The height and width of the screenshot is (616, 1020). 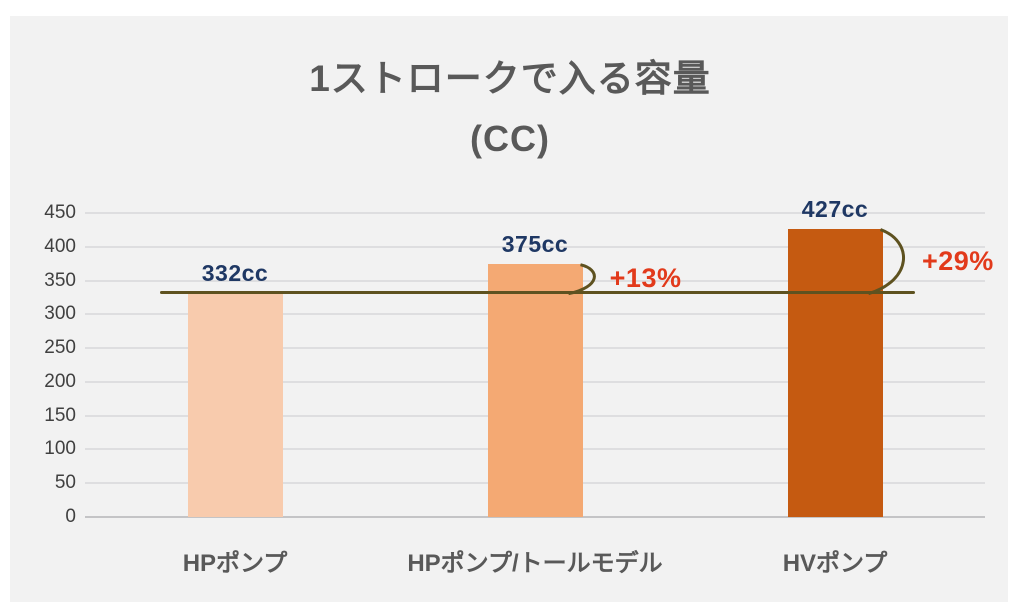 What do you see at coordinates (60, 280) in the screenshot?
I see `y-tick-label: 350` at bounding box center [60, 280].